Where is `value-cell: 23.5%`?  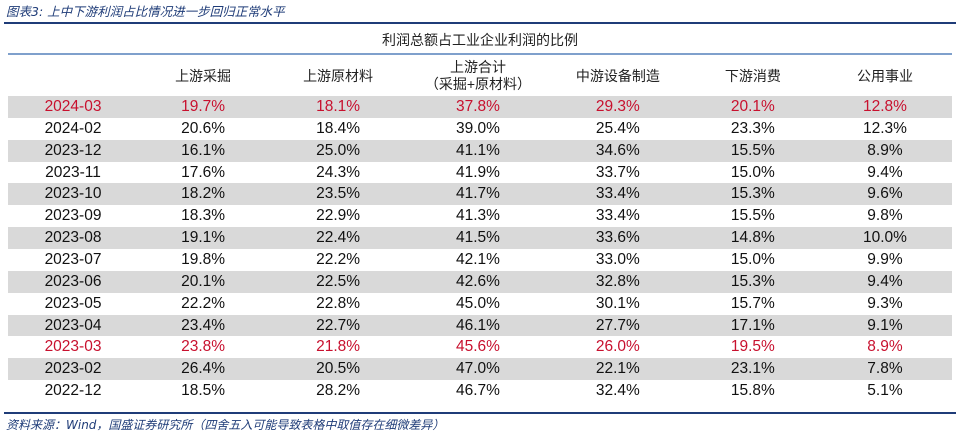
value-cell: 23.5% is located at coordinates (338, 194).